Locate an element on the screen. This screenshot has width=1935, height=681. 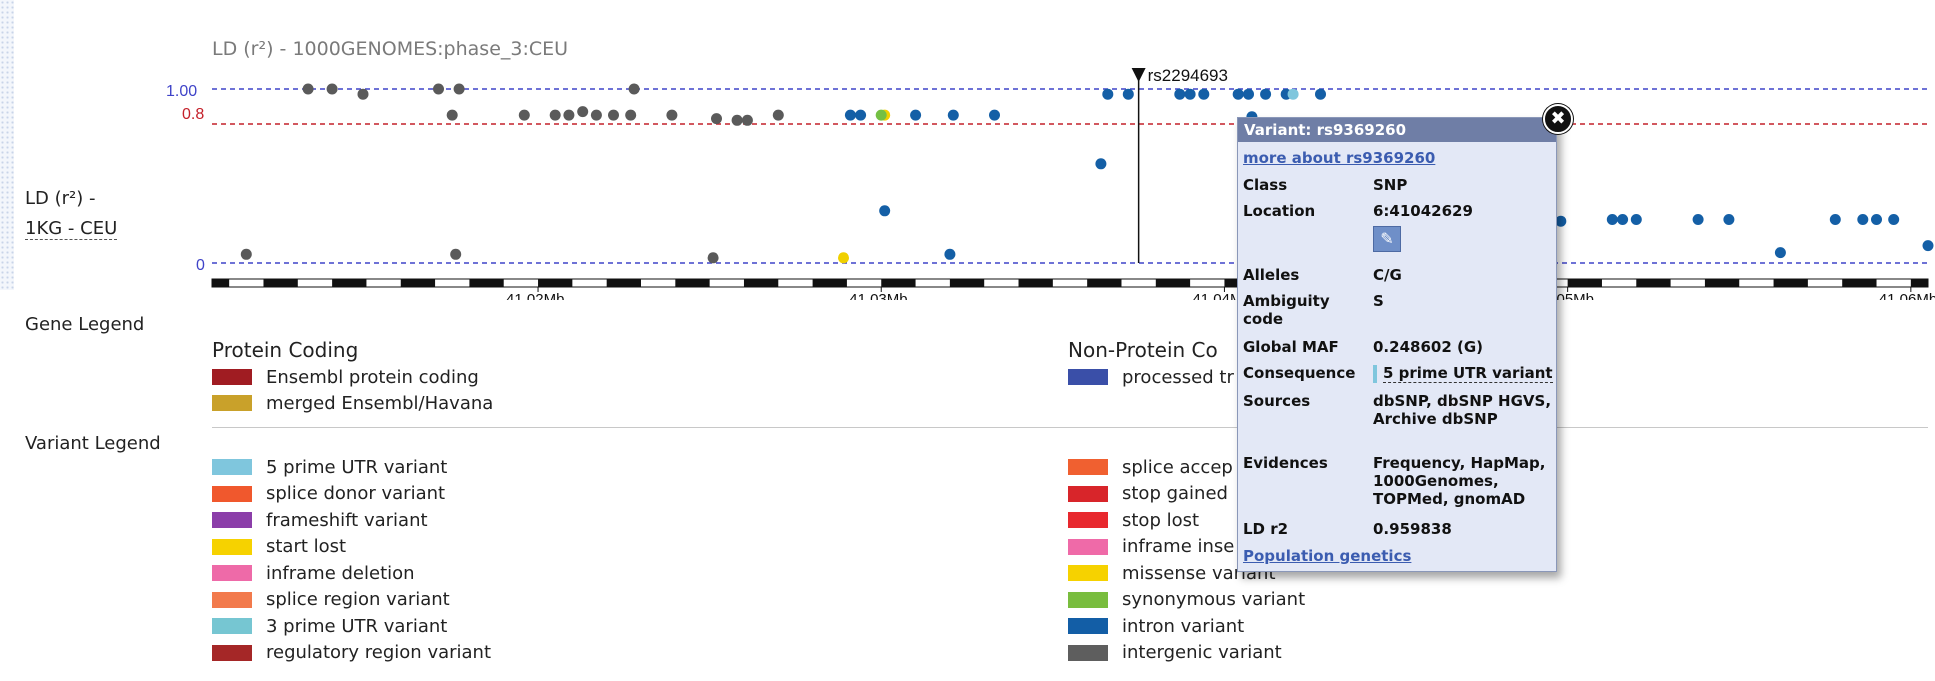
variant-legend-item-stop-lost: stop lost is located at coordinates (1133, 520).